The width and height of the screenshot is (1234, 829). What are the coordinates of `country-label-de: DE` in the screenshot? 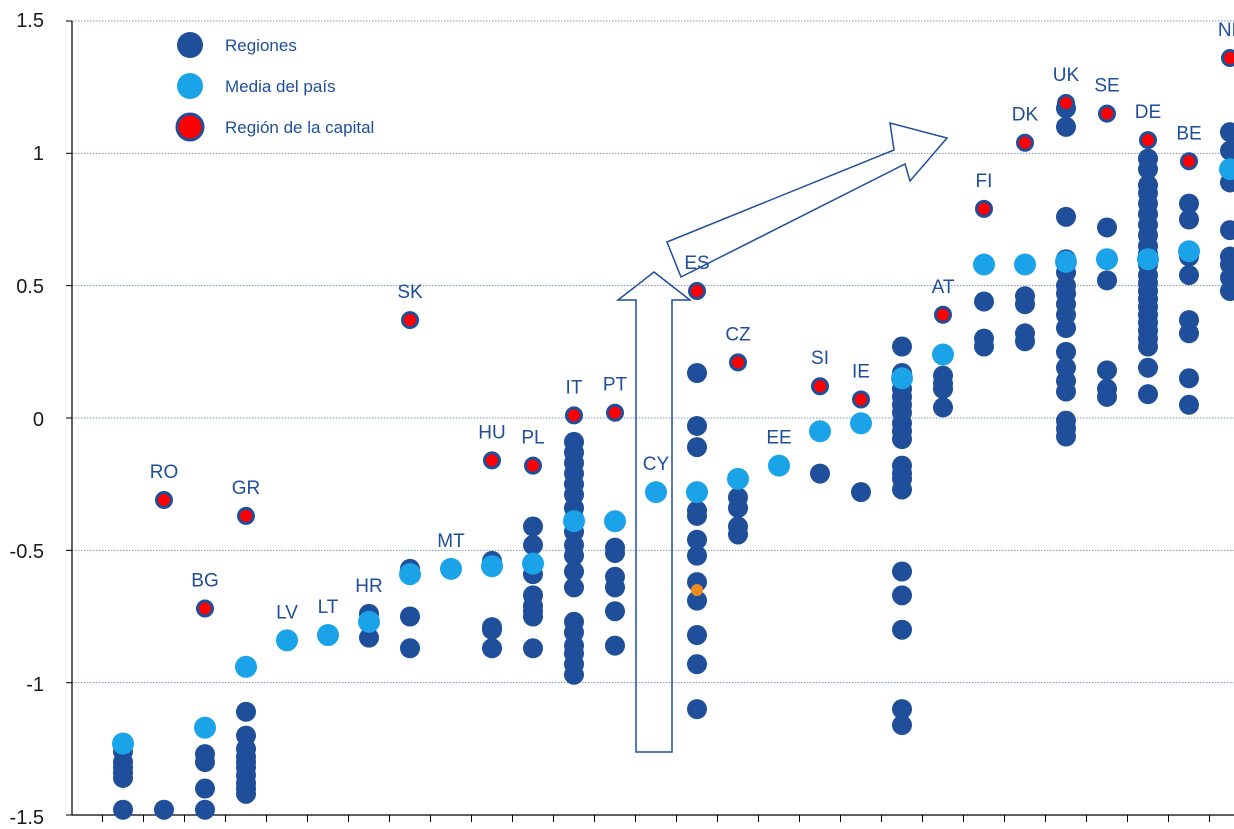 It's located at (1148, 112).